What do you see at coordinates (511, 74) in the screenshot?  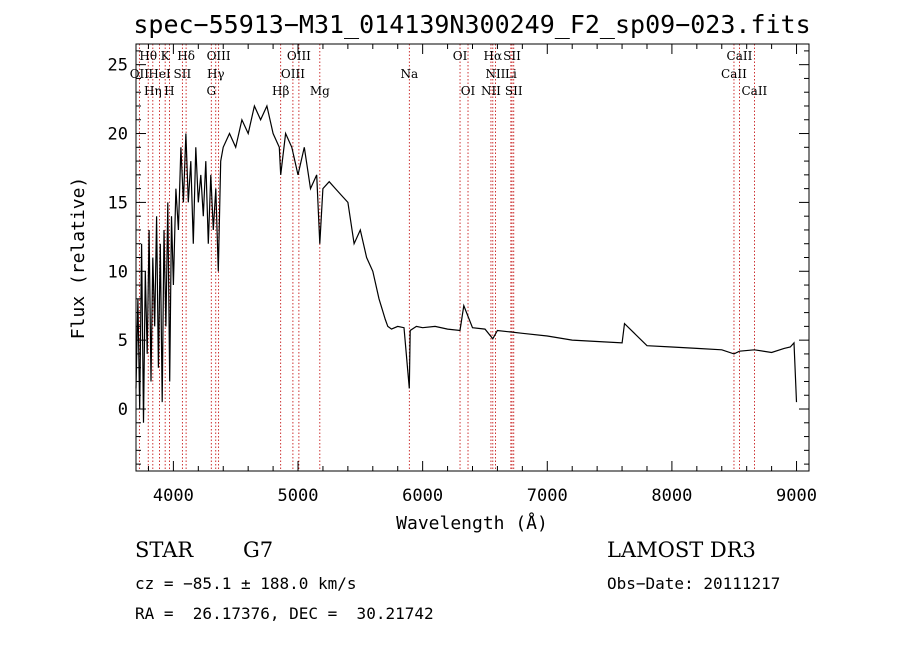 I see `spectral-line-label: Li` at bounding box center [511, 74].